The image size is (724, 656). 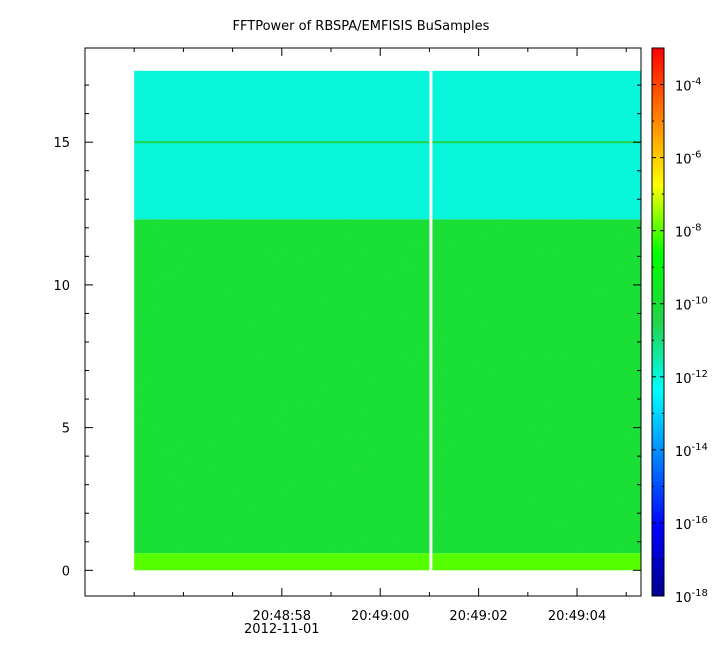 I want to click on y-tick-label: 10, so click(x=61, y=286).